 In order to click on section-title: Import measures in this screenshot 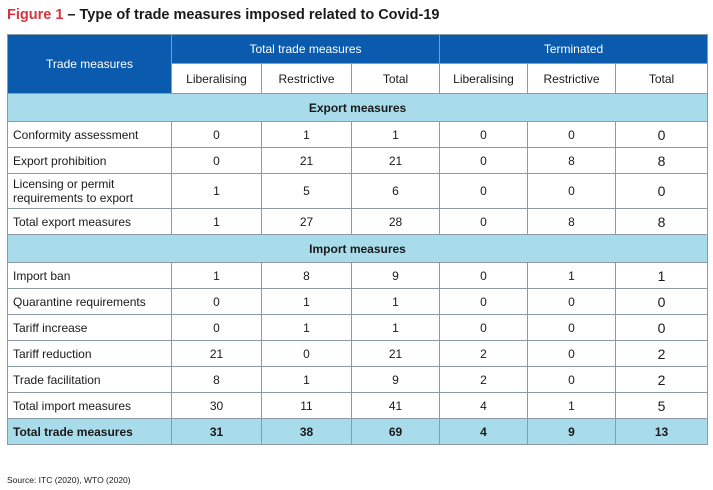, I will do `click(357, 248)`.